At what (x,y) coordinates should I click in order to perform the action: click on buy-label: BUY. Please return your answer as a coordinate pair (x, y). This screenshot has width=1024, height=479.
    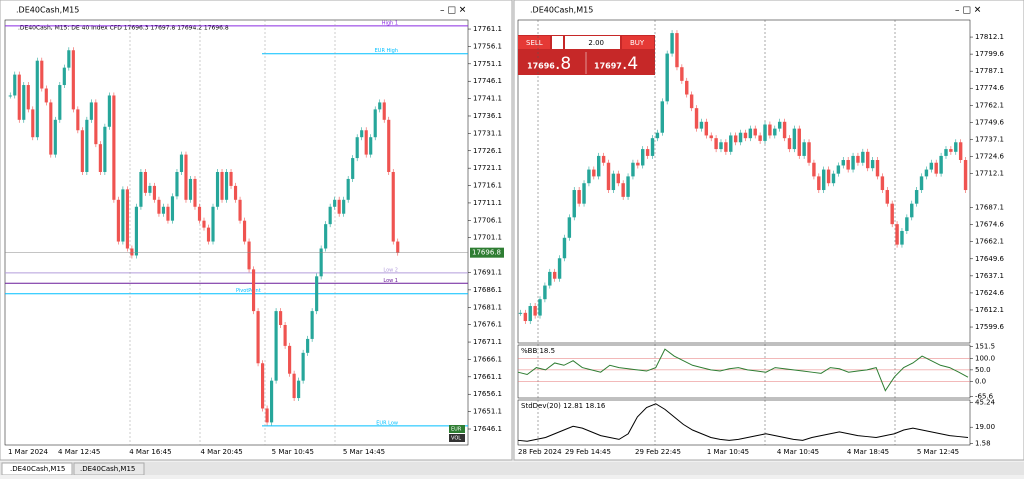
    Looking at the image, I should click on (637, 43).